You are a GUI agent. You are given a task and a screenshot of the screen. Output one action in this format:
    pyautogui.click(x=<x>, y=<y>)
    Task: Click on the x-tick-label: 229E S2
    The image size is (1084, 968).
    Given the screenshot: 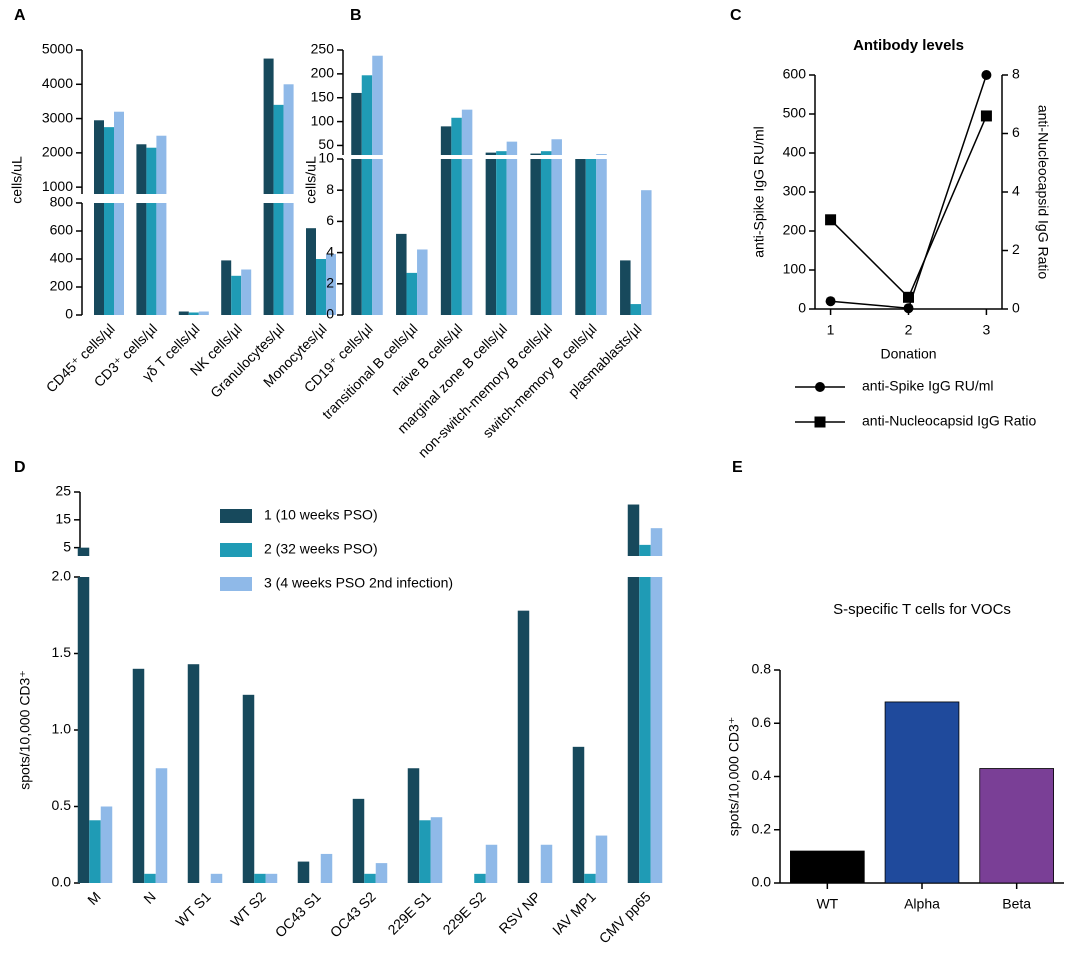 What is the action you would take?
    pyautogui.click(x=463, y=912)
    